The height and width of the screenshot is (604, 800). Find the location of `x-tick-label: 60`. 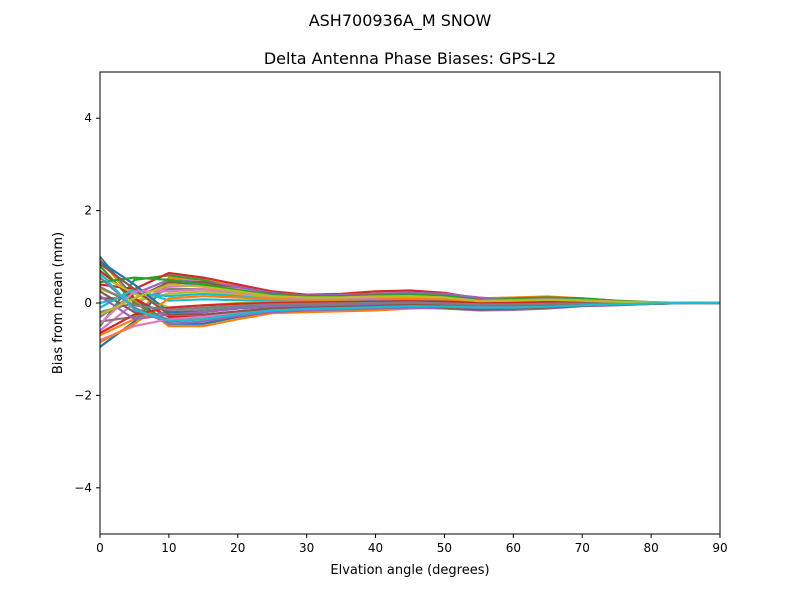

x-tick-label: 60 is located at coordinates (513, 548).